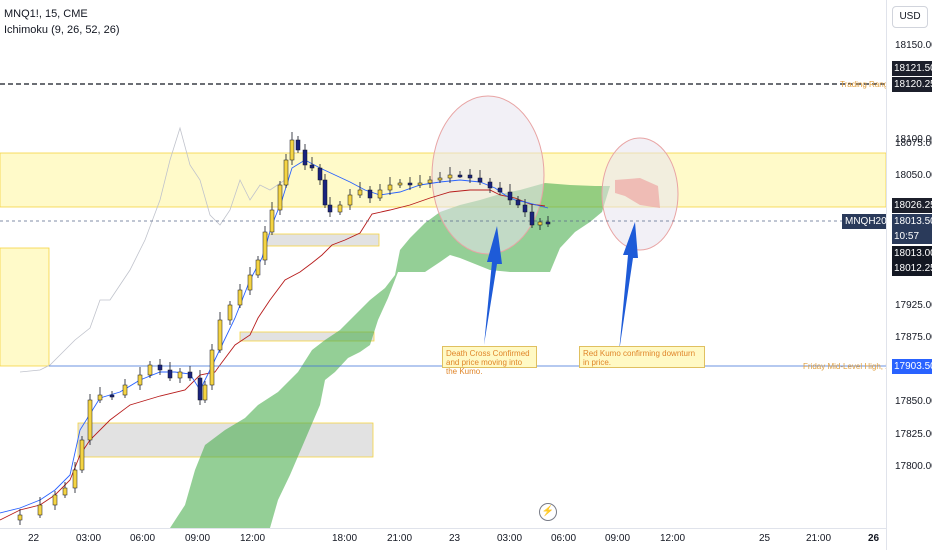  What do you see at coordinates (912, 221) in the screenshot?
I see `current-price-label: 18013.50` at bounding box center [912, 221].